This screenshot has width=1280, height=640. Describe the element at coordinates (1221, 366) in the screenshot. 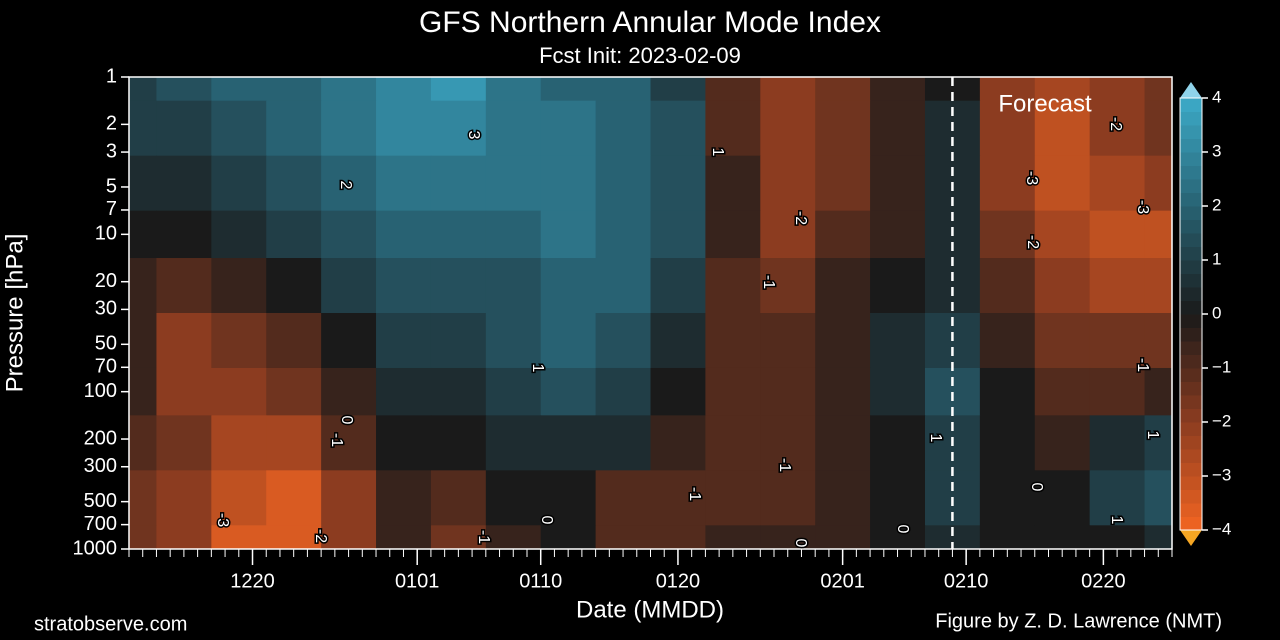

I see `colorbar-tick-label: −1` at that location.